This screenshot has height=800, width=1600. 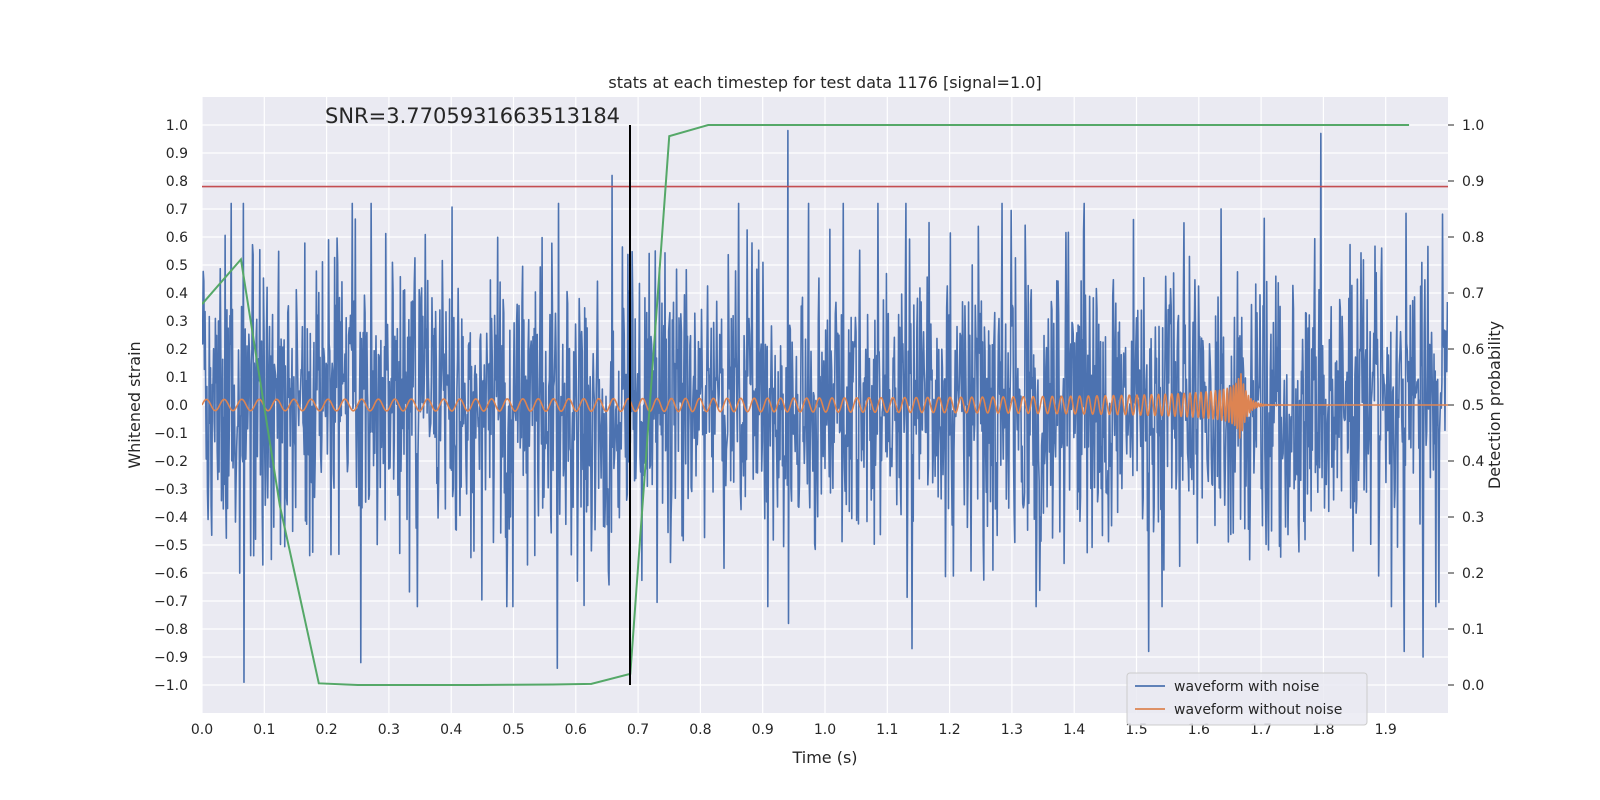 I want to click on snr-annotation: SNR=3.7705931663513184, so click(x=472, y=116).